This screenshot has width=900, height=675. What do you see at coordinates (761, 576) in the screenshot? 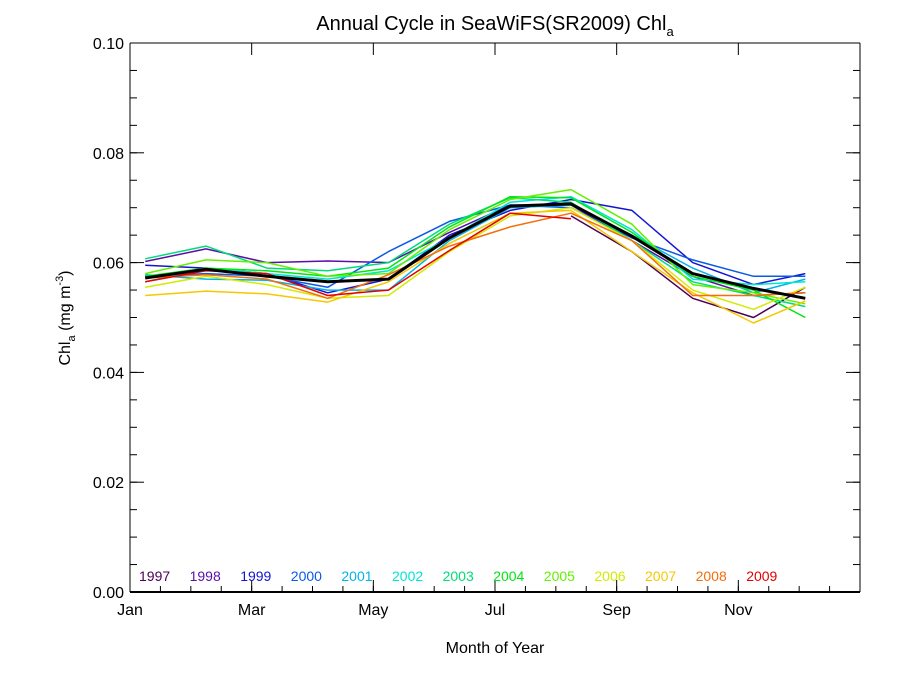
I see `legend-entry-2009: 2009` at bounding box center [761, 576].